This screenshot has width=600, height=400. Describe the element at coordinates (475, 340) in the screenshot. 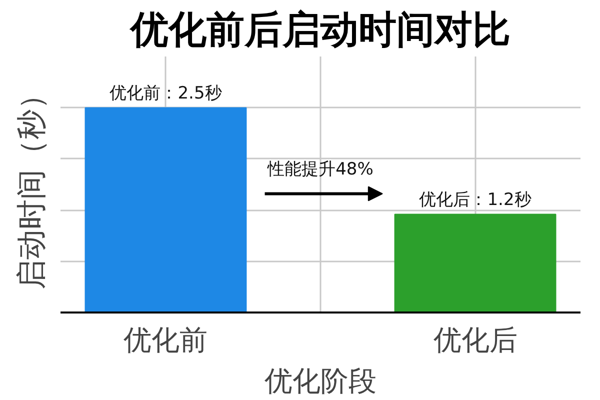

I see `x-tick-label: 优化后` at that location.